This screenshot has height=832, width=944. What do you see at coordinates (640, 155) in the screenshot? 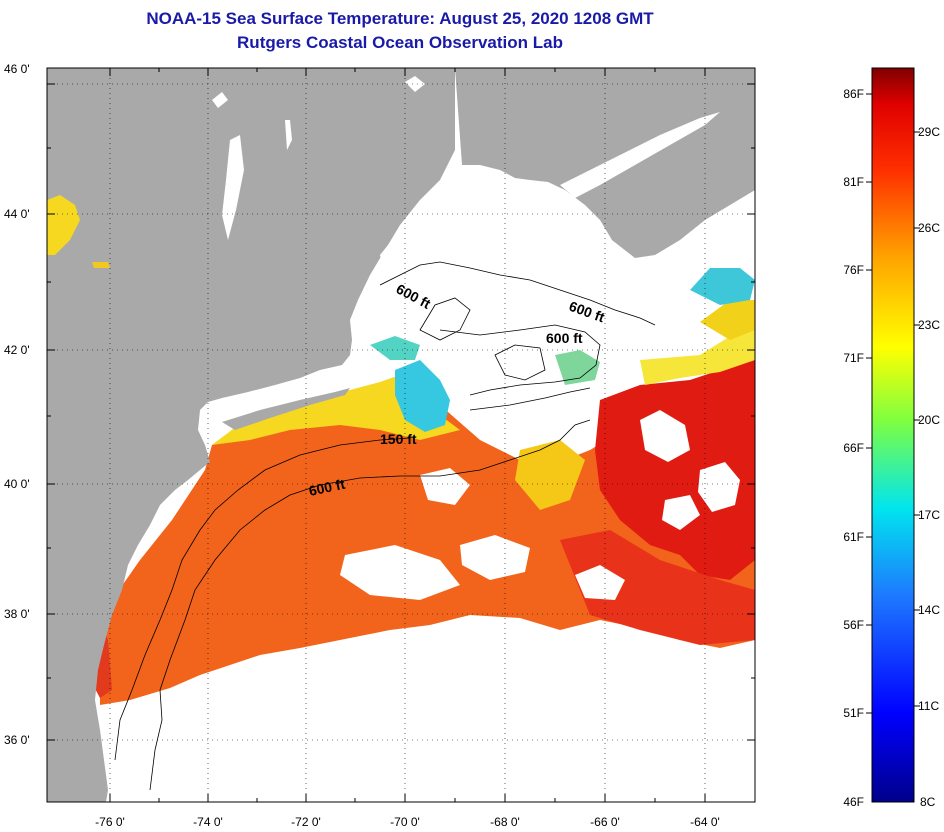
I see `bay-of-fundy` at bounding box center [640, 155].